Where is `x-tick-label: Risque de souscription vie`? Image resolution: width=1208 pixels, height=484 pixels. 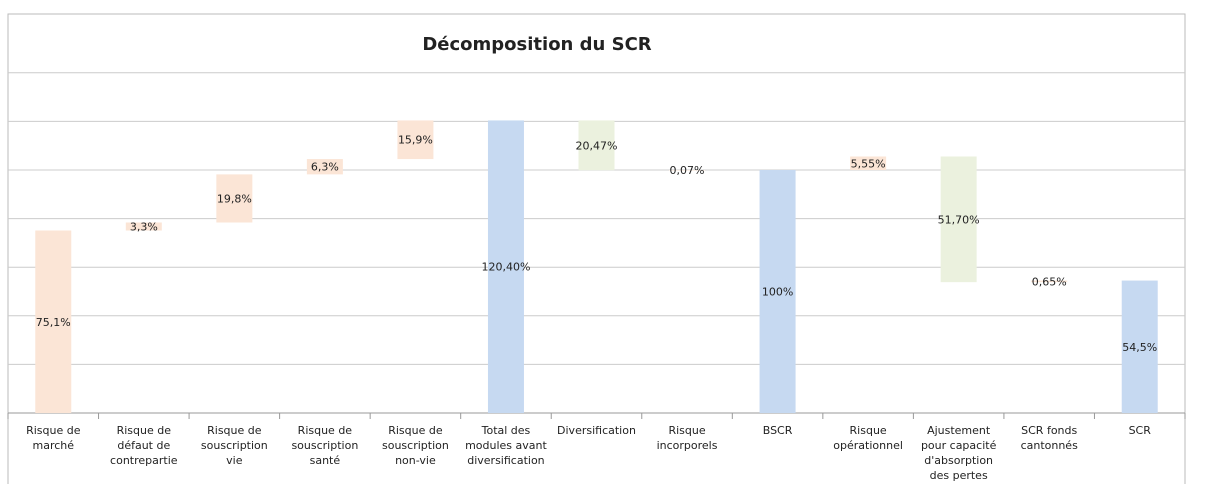
x-tick-label: Risque de souscription vie is located at coordinates (234, 445).